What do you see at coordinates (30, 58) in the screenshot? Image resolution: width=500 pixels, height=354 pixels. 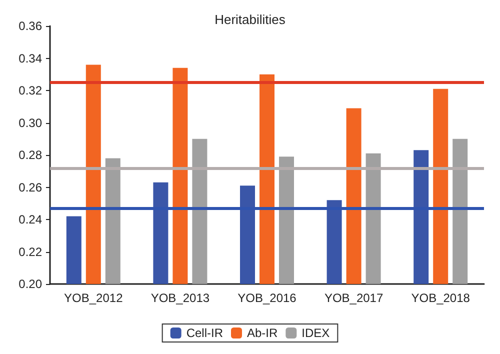 I see `y-tick-label: 0.34` at bounding box center [30, 58].